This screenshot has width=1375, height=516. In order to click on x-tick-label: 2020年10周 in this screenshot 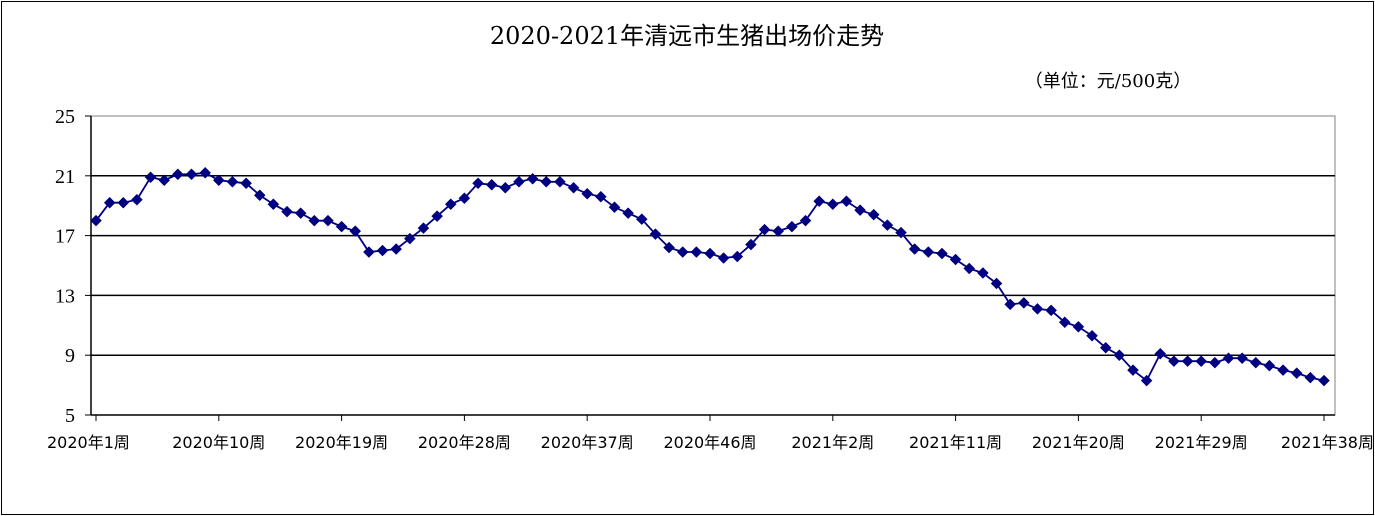, I will do `click(218, 442)`.